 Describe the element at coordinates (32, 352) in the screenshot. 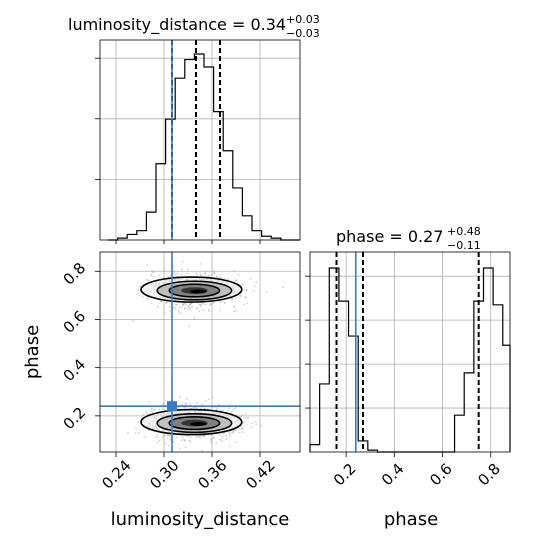

I see `y-axis-label-phase: phase` at that location.